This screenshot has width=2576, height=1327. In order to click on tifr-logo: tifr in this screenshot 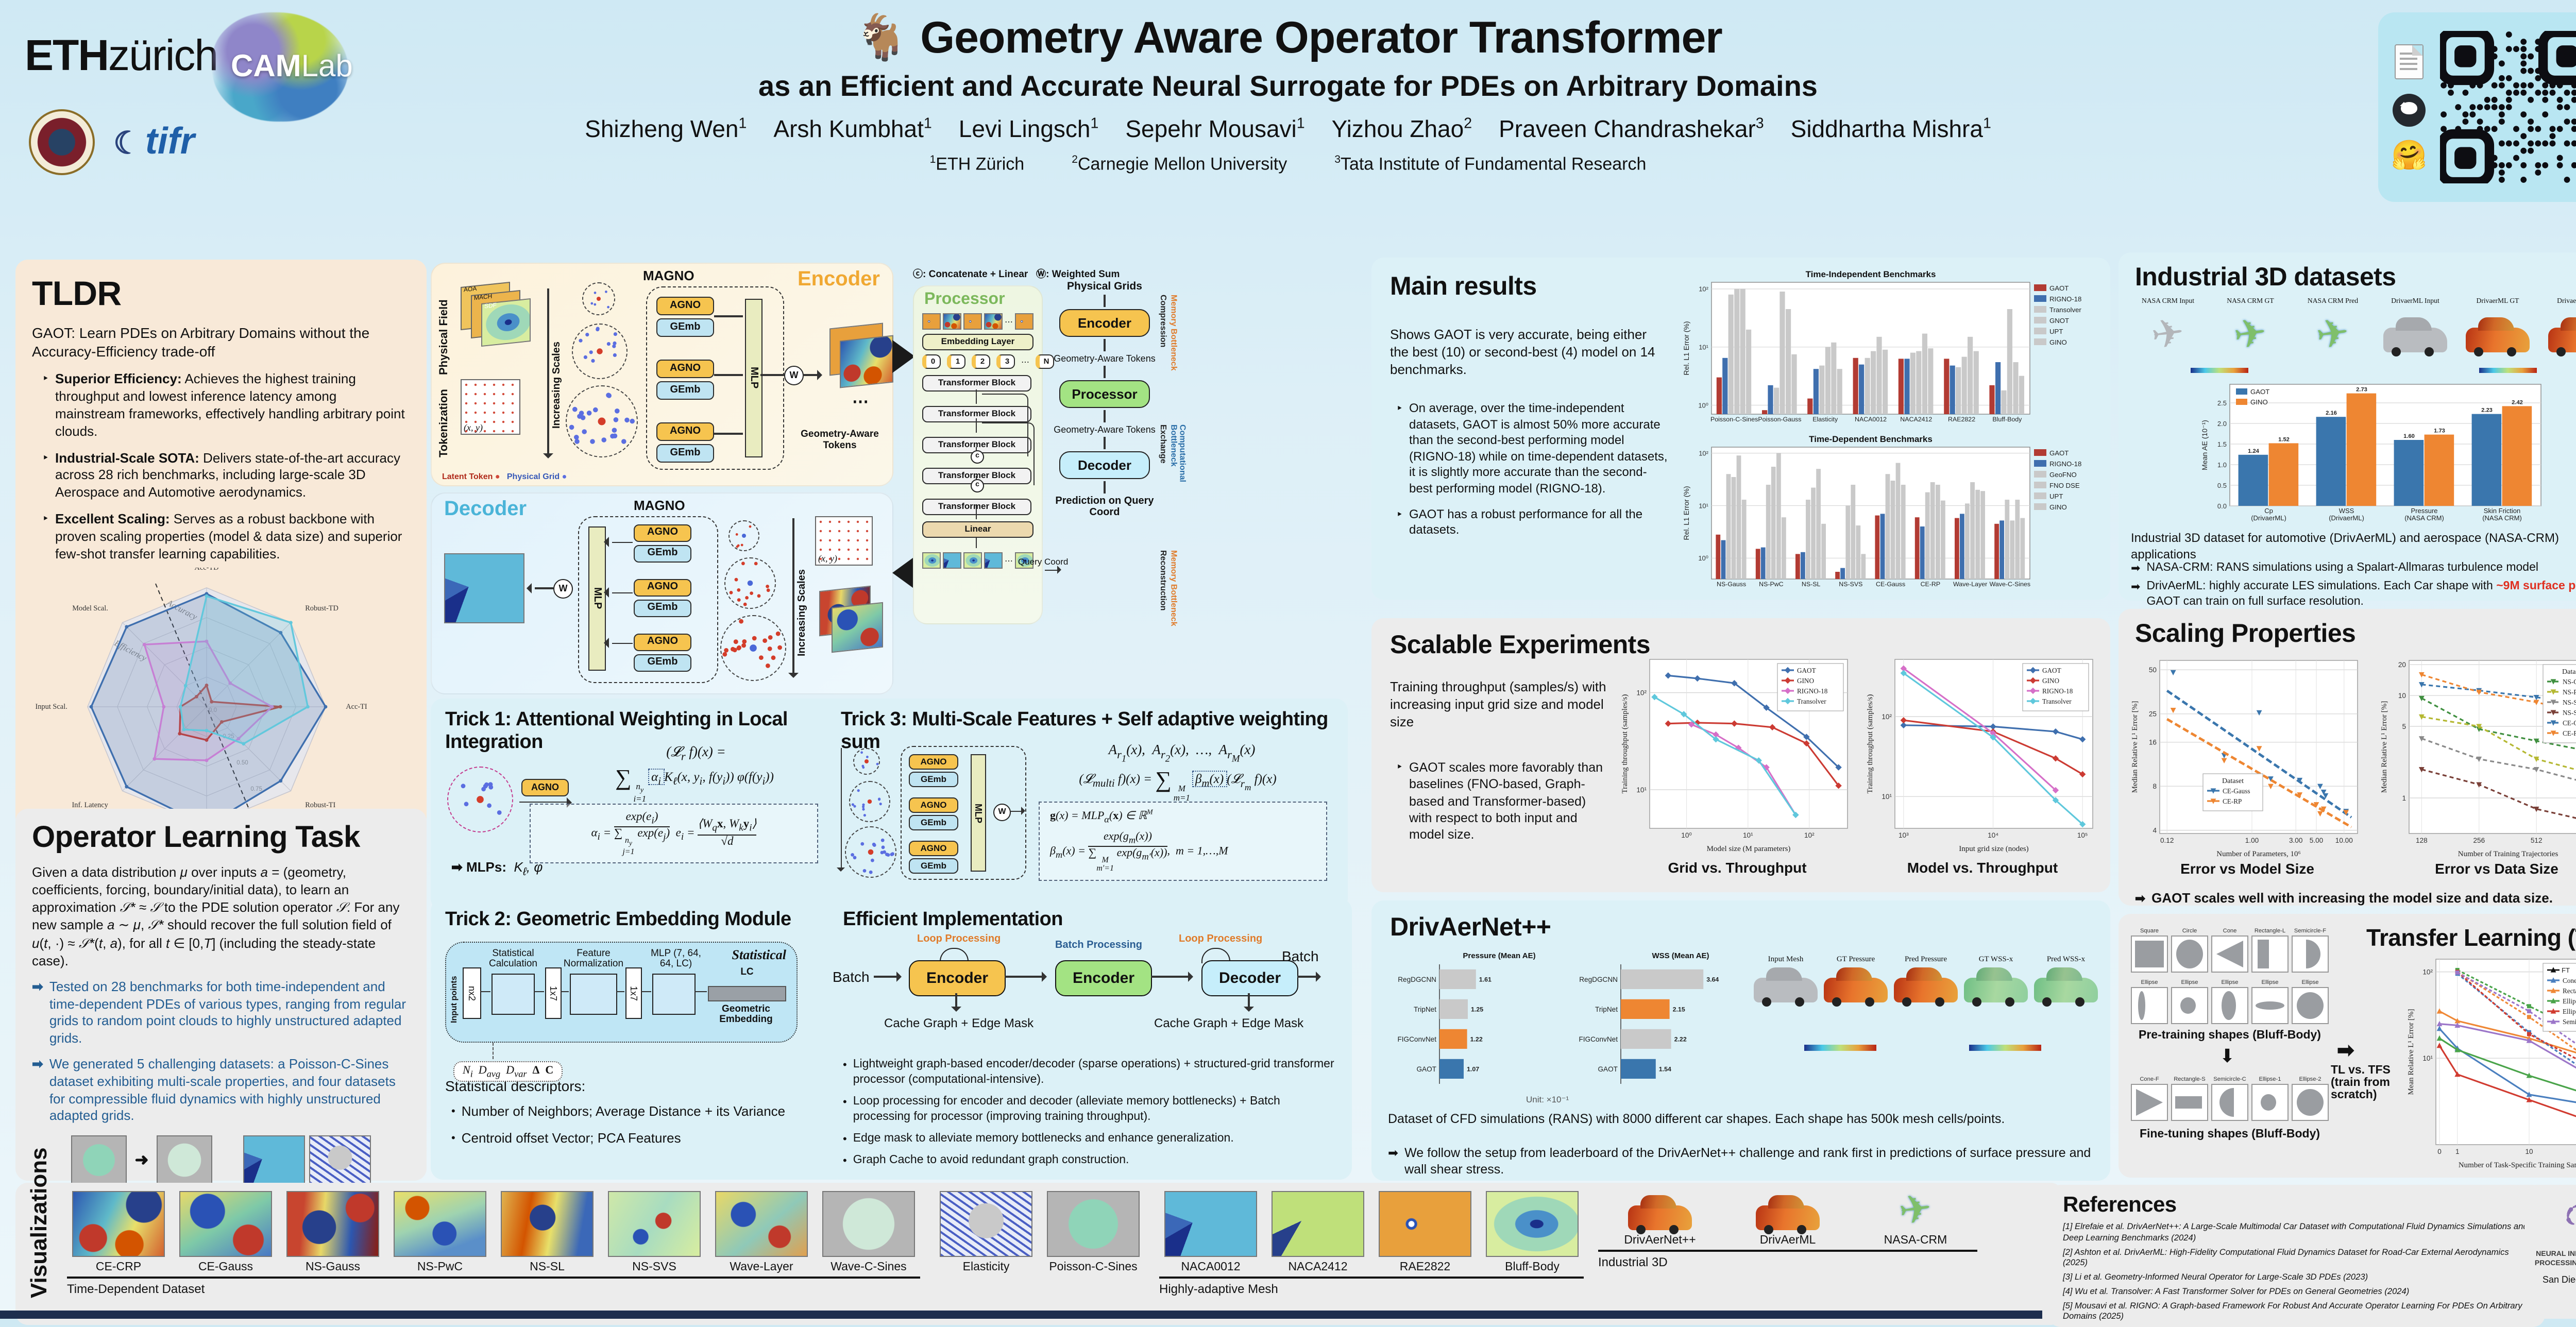, I will do `click(154, 141)`.